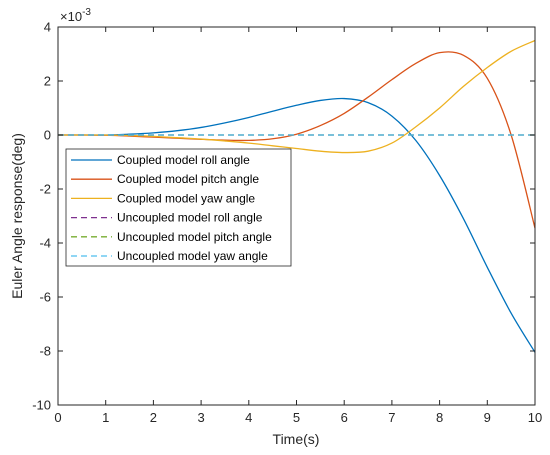 This screenshot has height=455, width=550. What do you see at coordinates (535, 417) in the screenshot?
I see `x-tick-label: 10` at bounding box center [535, 417].